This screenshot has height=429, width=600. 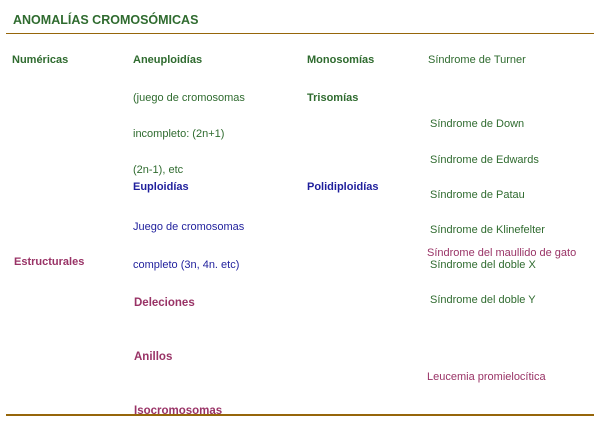 What do you see at coordinates (49, 262) in the screenshot?
I see `category-estructurales: Estructurales` at bounding box center [49, 262].